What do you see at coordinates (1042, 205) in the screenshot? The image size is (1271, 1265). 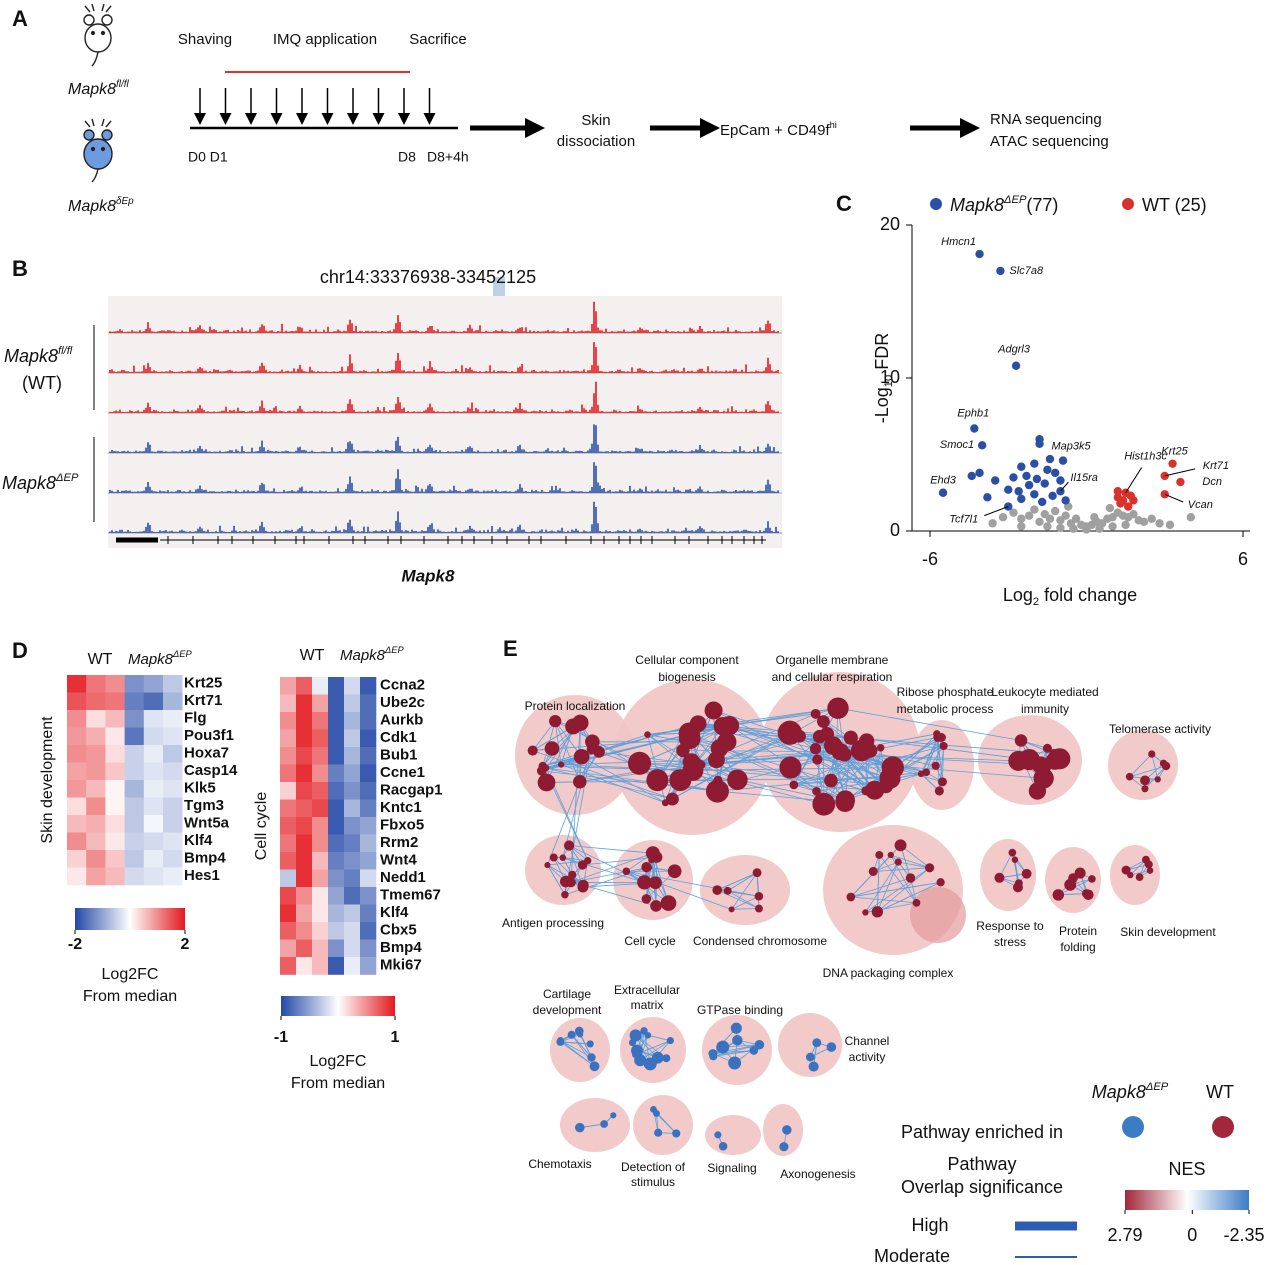 I see `text-part: (77)` at bounding box center [1042, 205].